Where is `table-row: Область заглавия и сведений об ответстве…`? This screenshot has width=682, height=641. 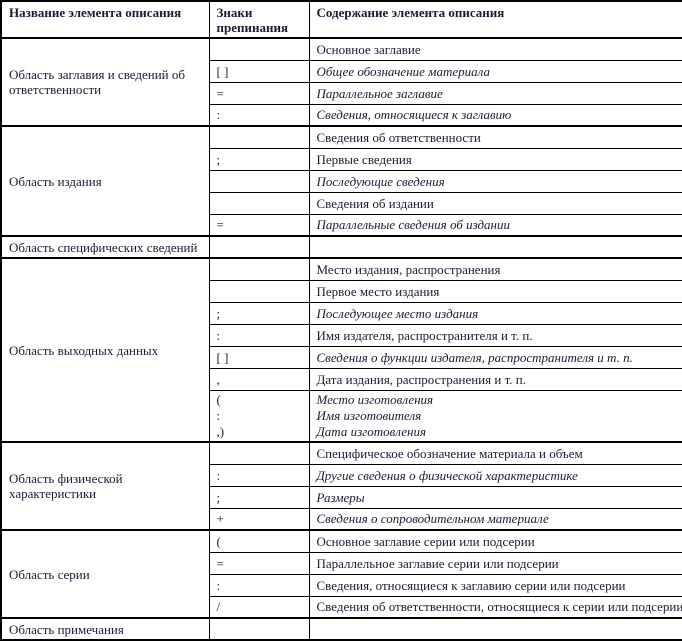
table-row: Область заглавия и сведений об ответстве… is located at coordinates (341, 82).